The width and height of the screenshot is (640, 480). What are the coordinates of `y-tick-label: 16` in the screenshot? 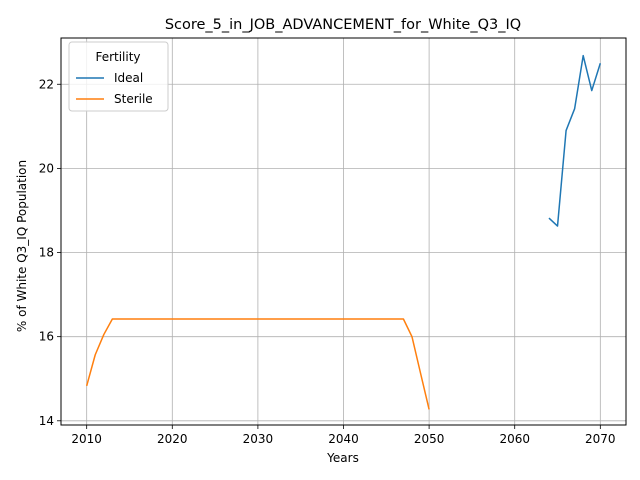 It's located at (46, 337).